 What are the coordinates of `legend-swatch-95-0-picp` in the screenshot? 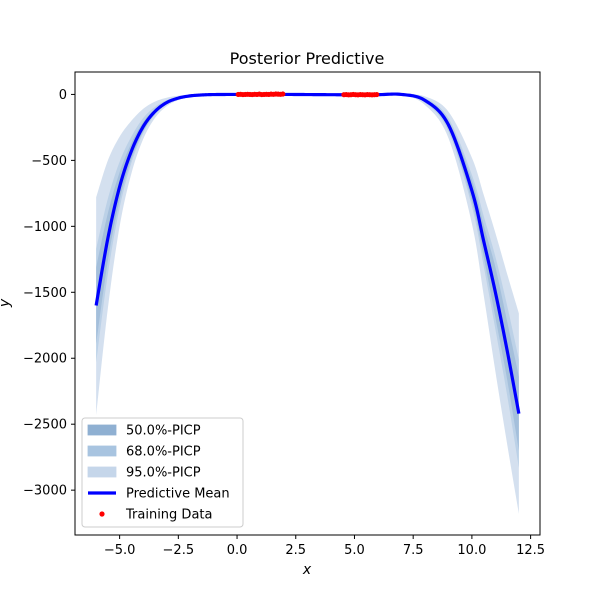 It's located at (102, 472).